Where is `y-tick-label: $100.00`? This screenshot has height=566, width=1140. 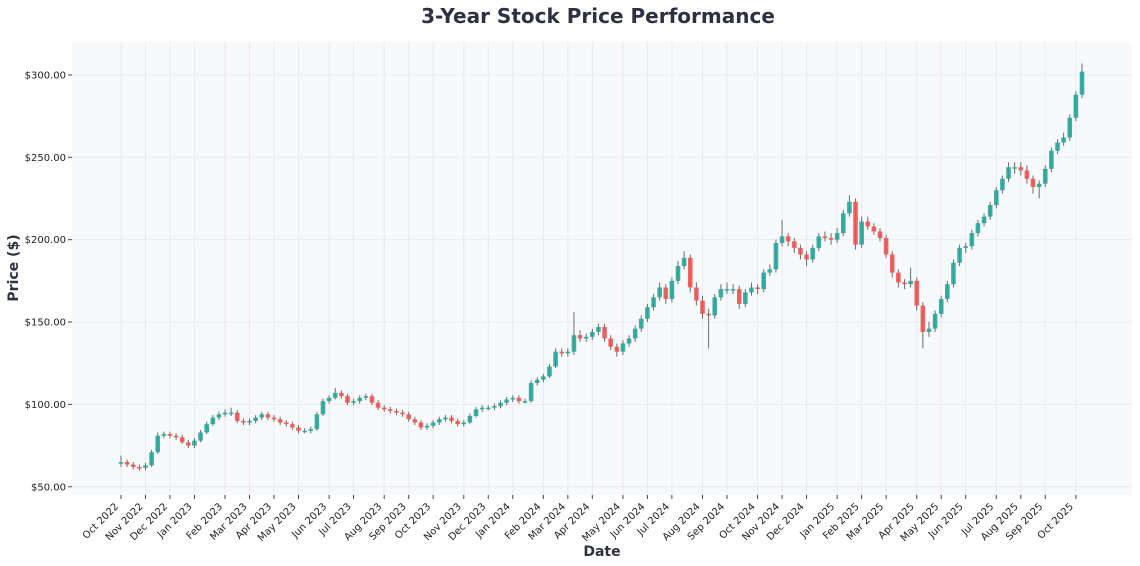
y-tick-label: $100.00 is located at coordinates (45, 405).